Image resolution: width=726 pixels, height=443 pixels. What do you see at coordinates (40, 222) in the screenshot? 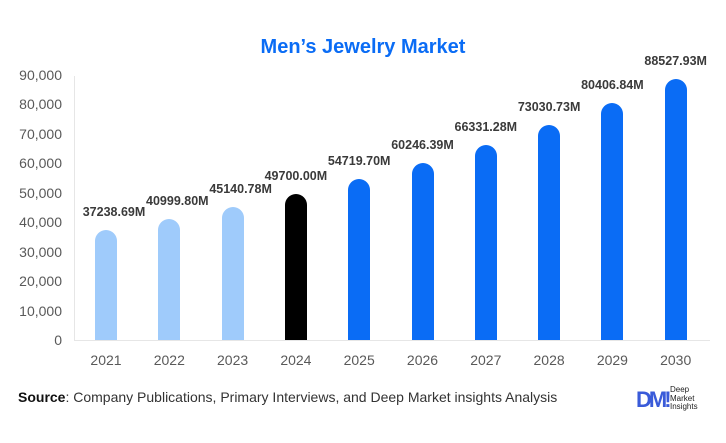
I see `y-tick-label: 40,000` at bounding box center [40, 222].